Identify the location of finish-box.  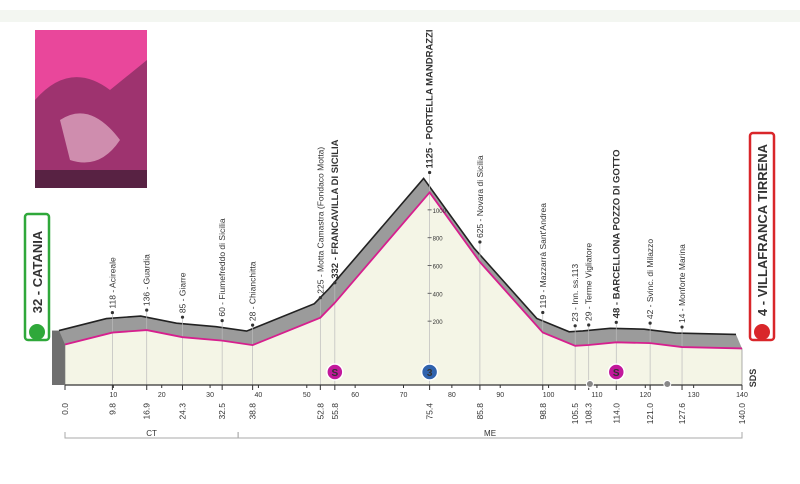
(762, 236).